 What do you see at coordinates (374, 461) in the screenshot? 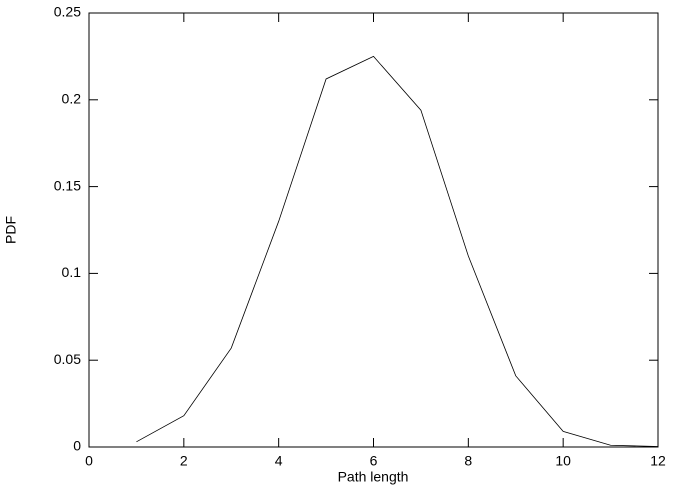
I see `x-tick-label: 6` at bounding box center [374, 461].